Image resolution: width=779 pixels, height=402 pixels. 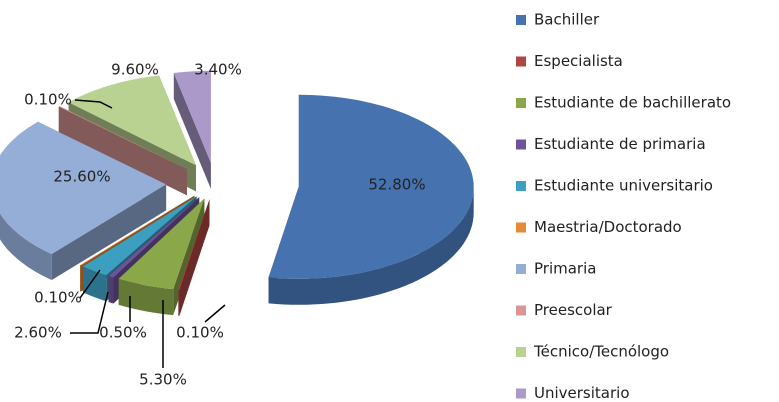 I want to click on legend-label: Preescolar, so click(x=573, y=310).